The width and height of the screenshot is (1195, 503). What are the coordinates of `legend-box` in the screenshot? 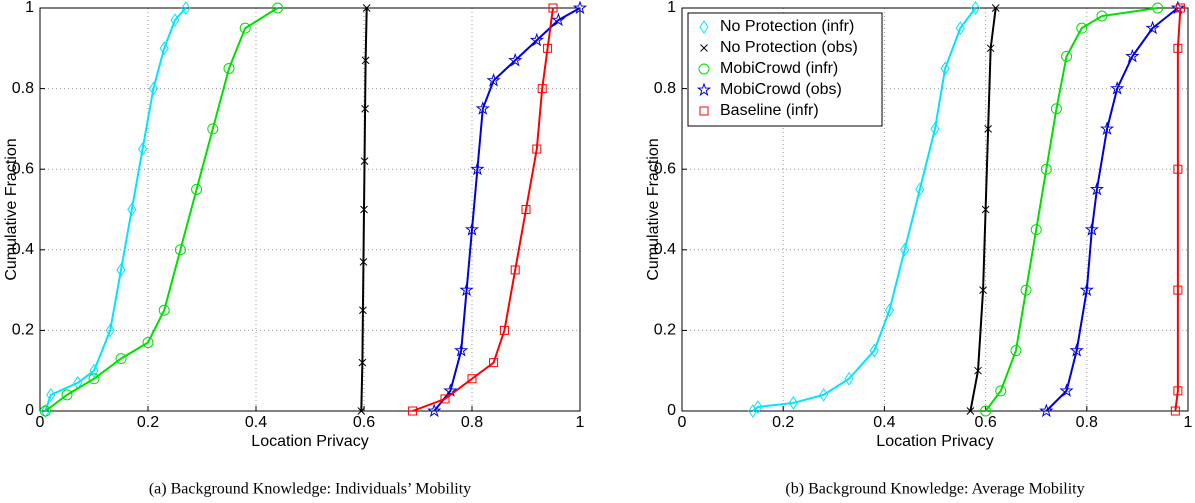 It's located at (785, 69).